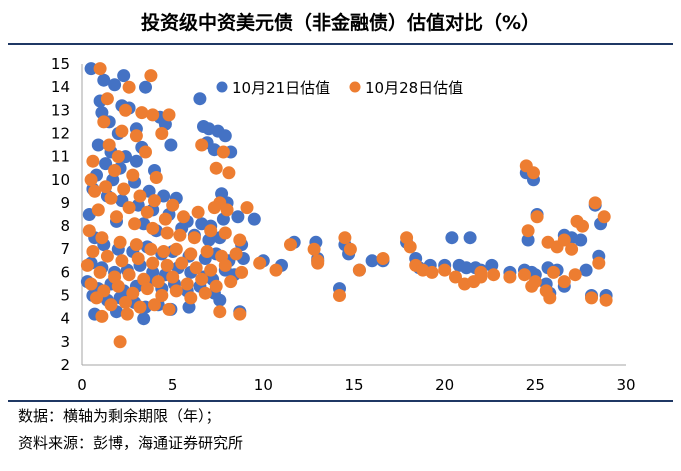  I want to click on x-tick-label: 0, so click(82, 385).